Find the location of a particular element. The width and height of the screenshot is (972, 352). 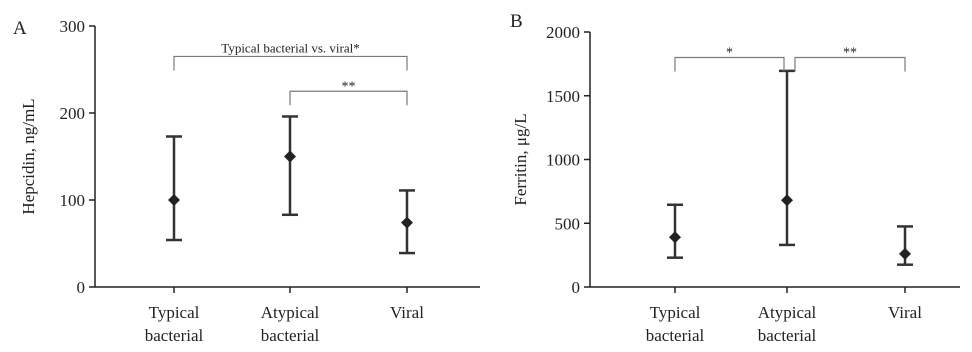

y-tick-label: 100 is located at coordinates (73, 200).